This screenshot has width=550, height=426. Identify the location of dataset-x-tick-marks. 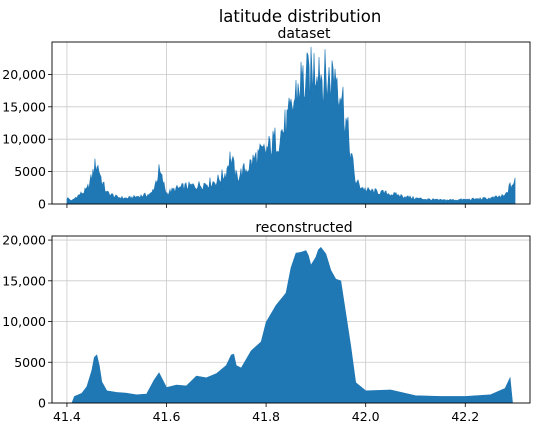
(266, 206).